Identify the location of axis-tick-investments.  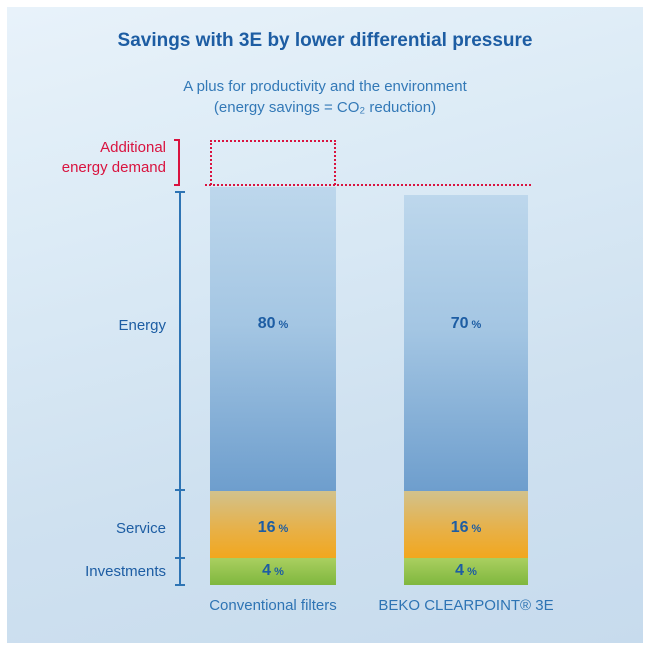
(180, 558).